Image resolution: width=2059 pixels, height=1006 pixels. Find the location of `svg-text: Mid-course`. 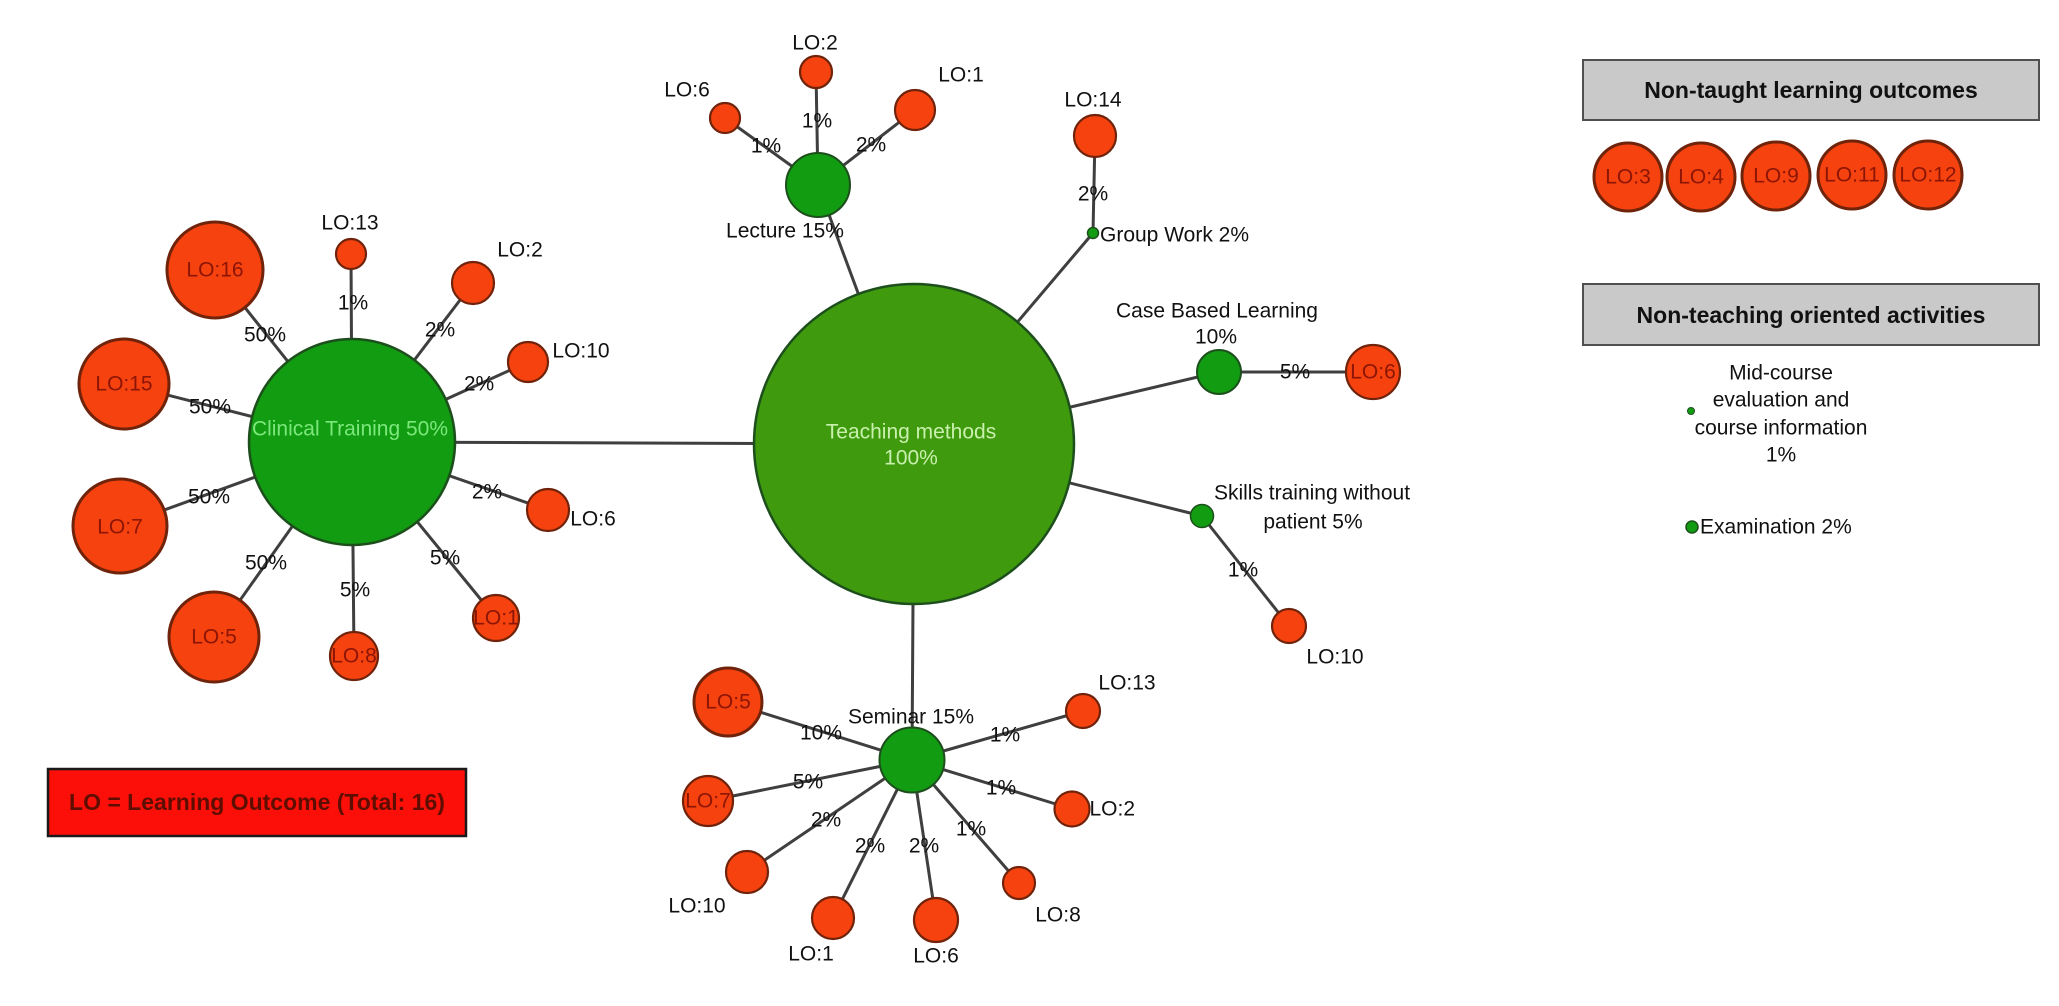

svg-text: Mid-course is located at coordinates (1781, 373).